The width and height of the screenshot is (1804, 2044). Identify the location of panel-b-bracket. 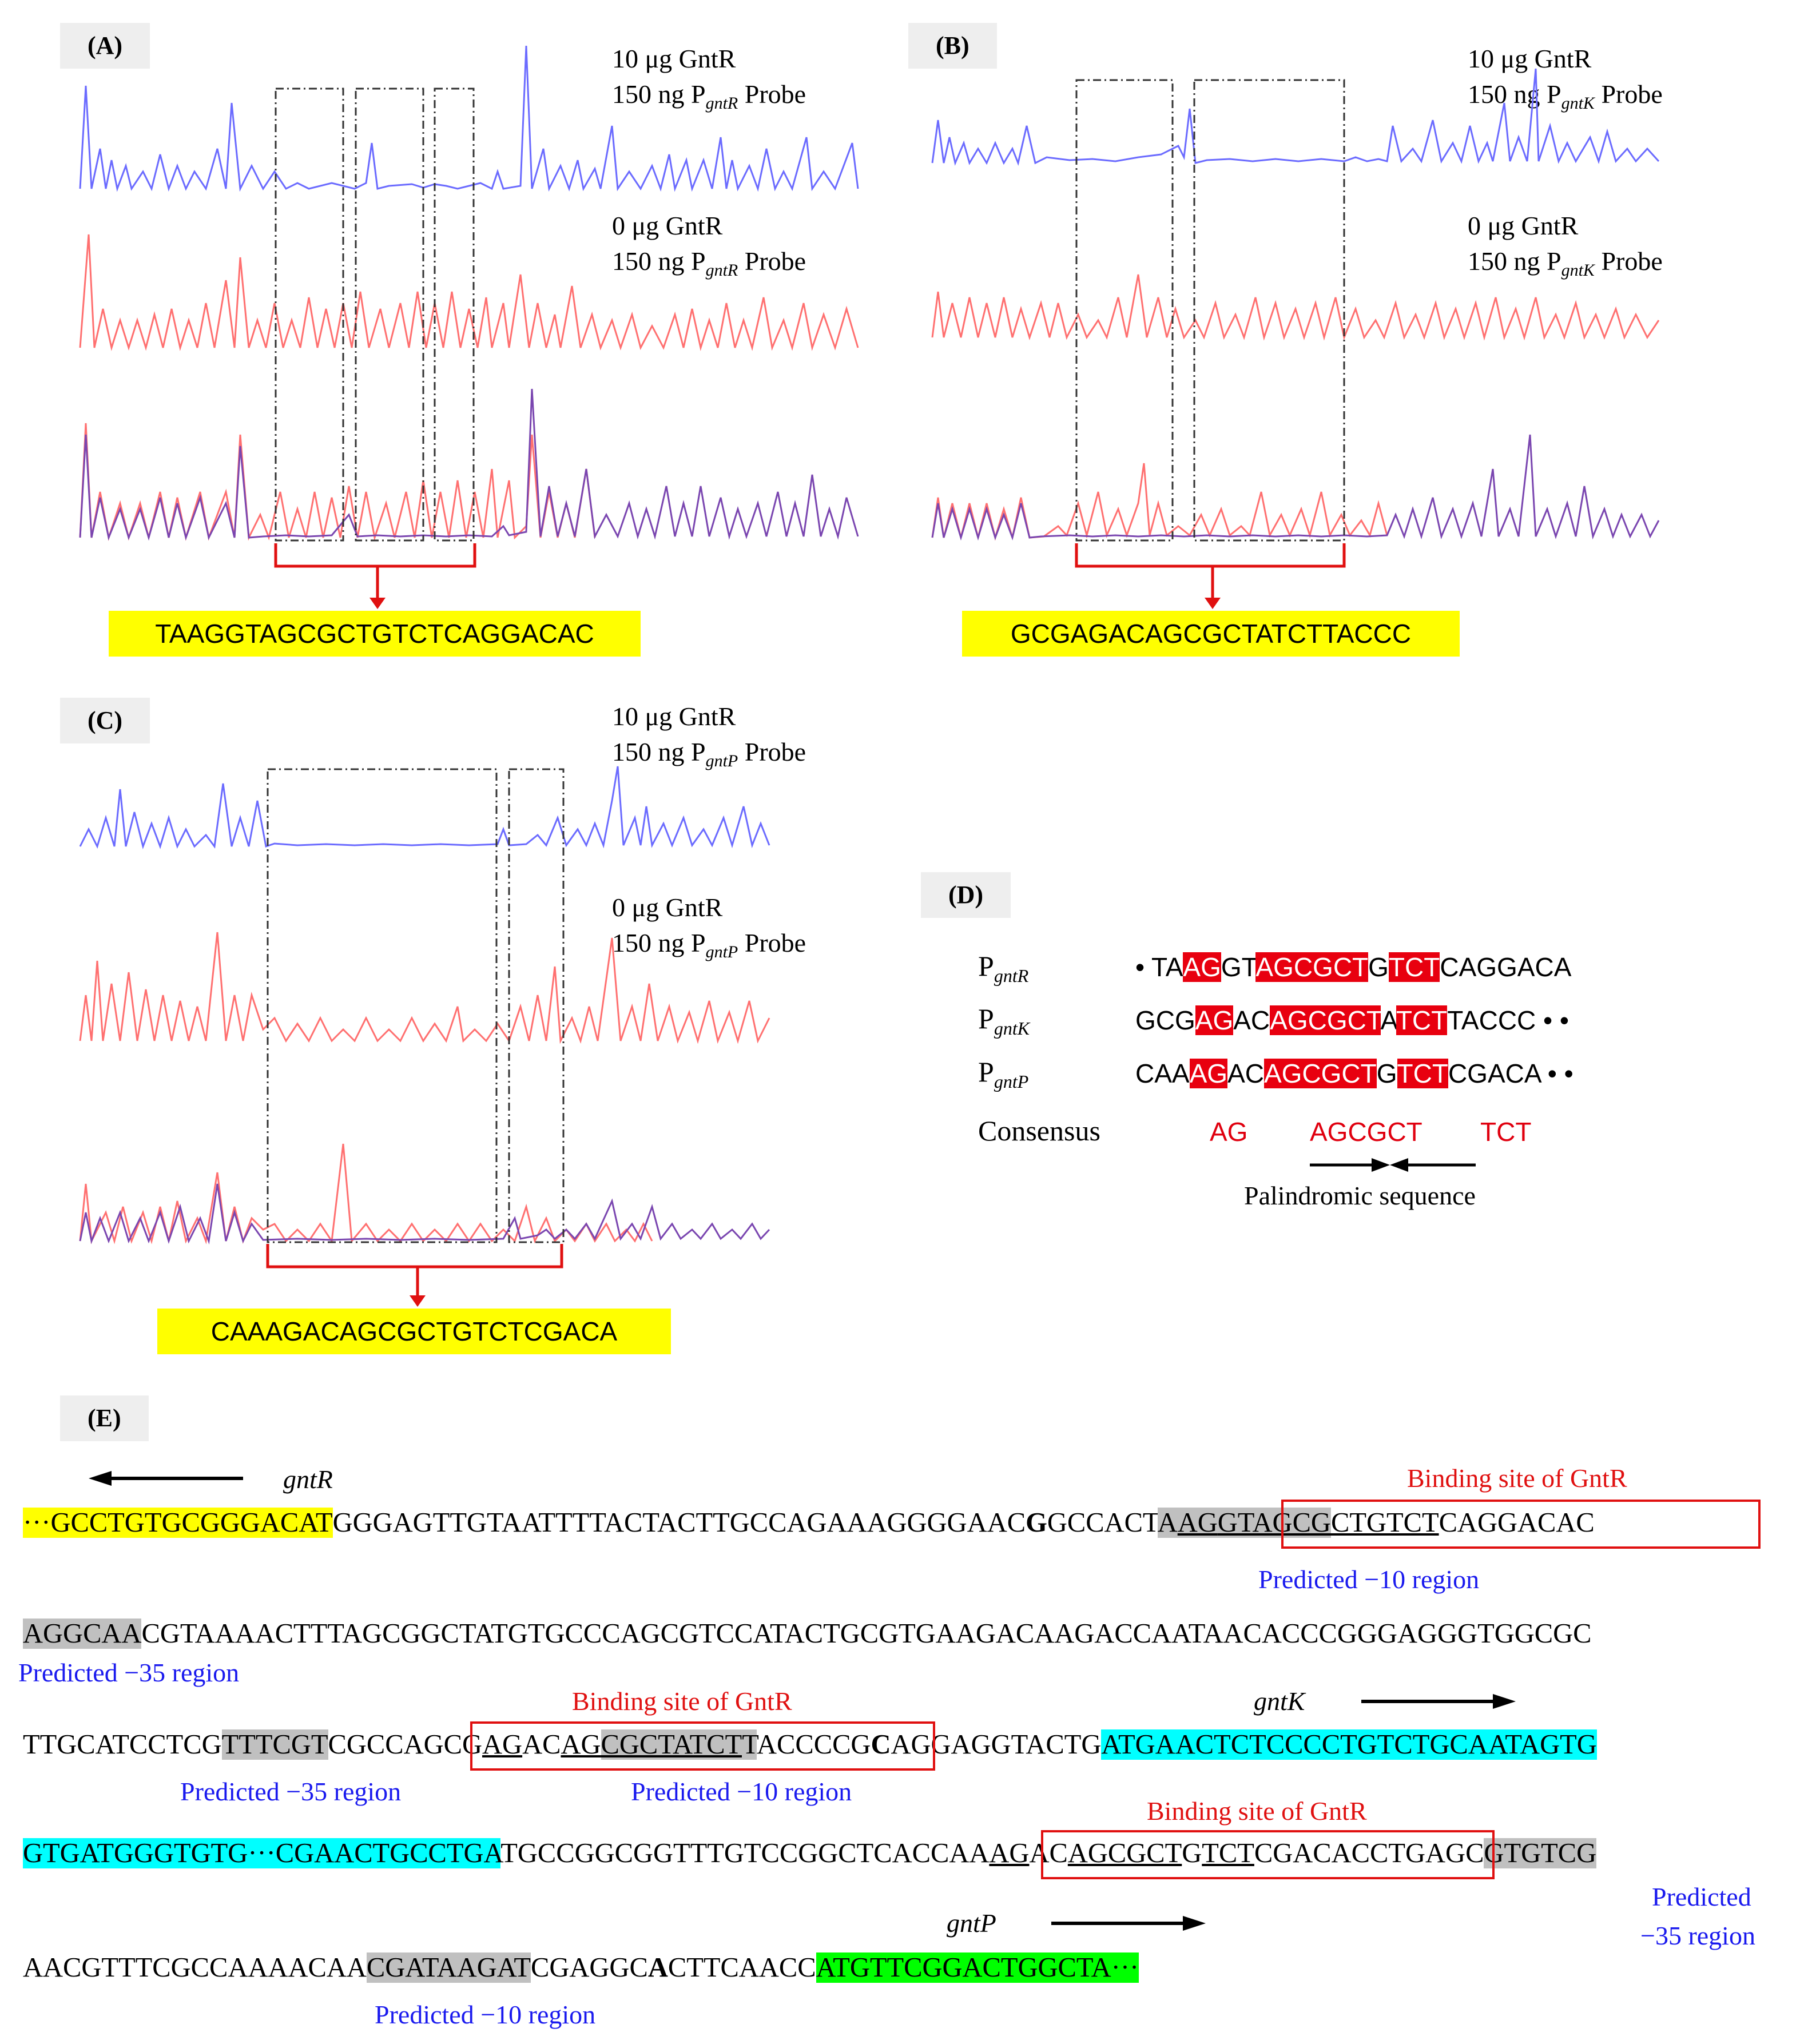
(1210, 570).